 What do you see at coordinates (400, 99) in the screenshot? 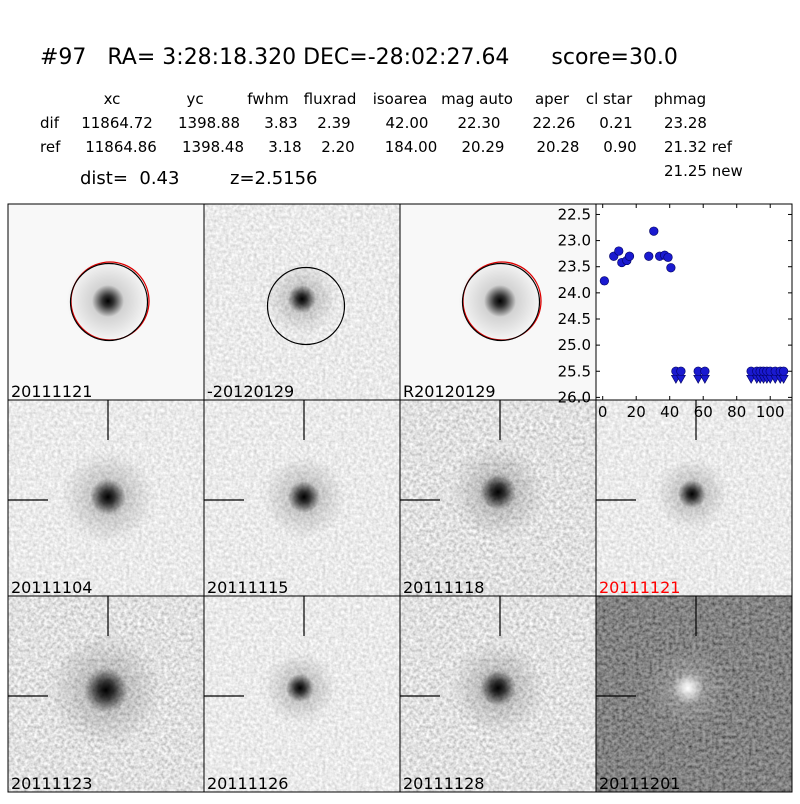
I see `column-header: isoarea` at bounding box center [400, 99].